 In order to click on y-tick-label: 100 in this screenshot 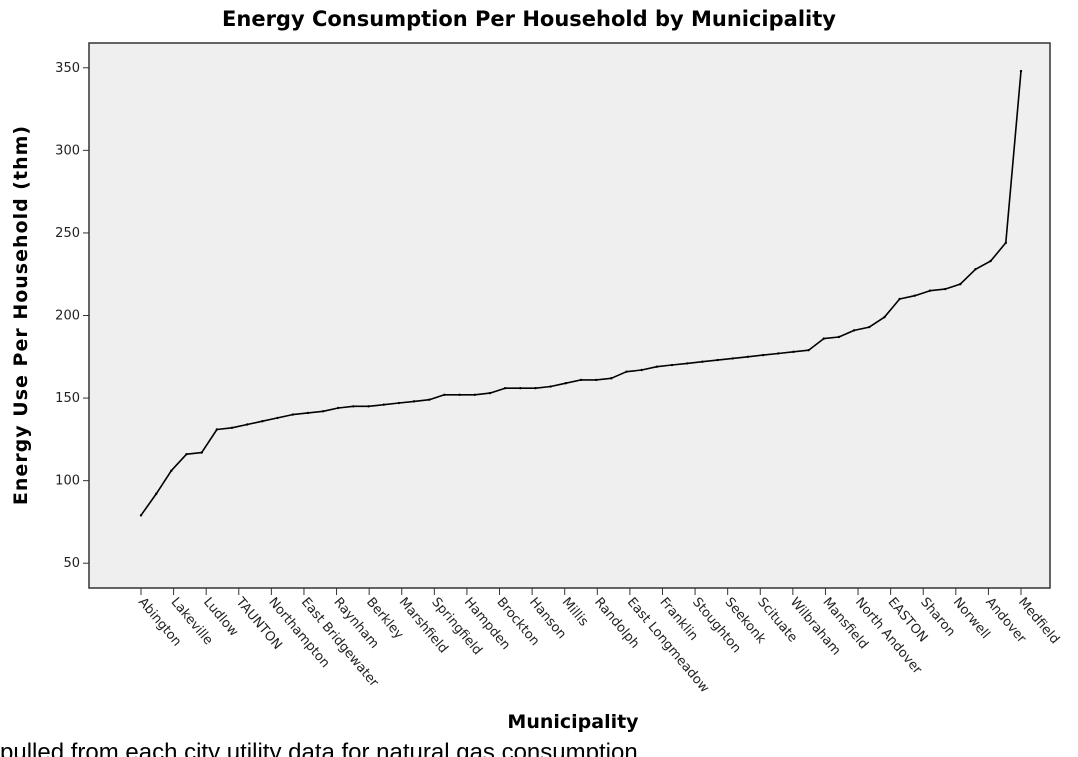, I will do `click(67, 481)`.